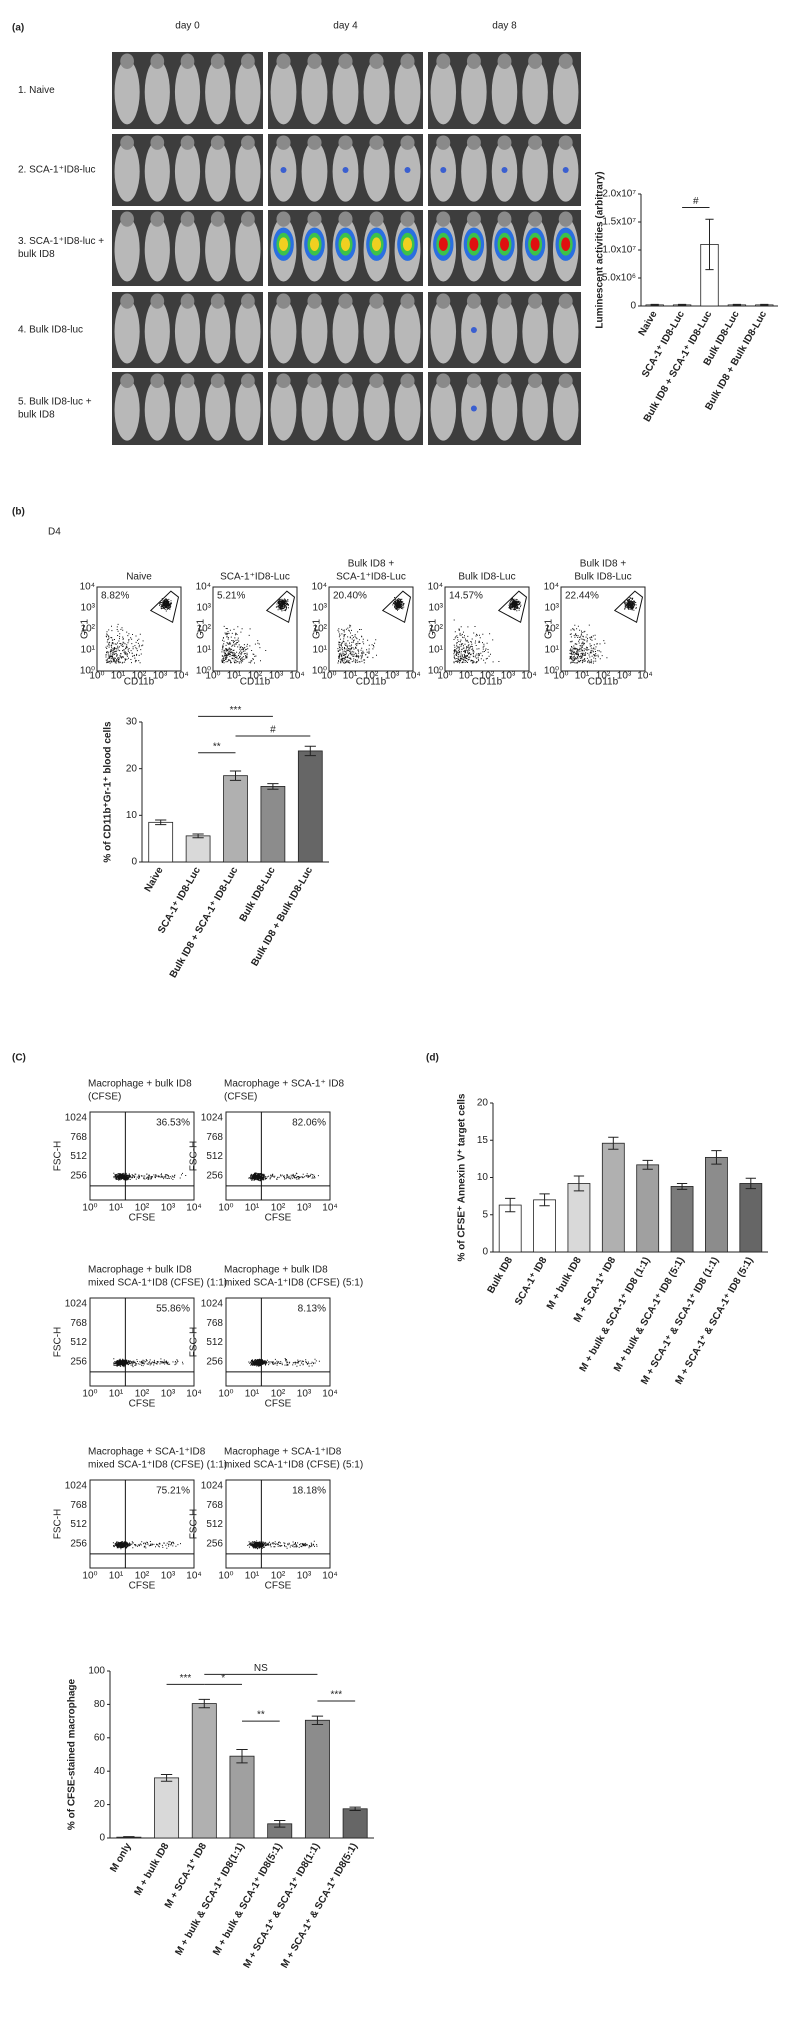 The width and height of the screenshot is (800, 2027). What do you see at coordinates (121, 1857) in the screenshot?
I see `x-tick-label: M only` at bounding box center [121, 1857].